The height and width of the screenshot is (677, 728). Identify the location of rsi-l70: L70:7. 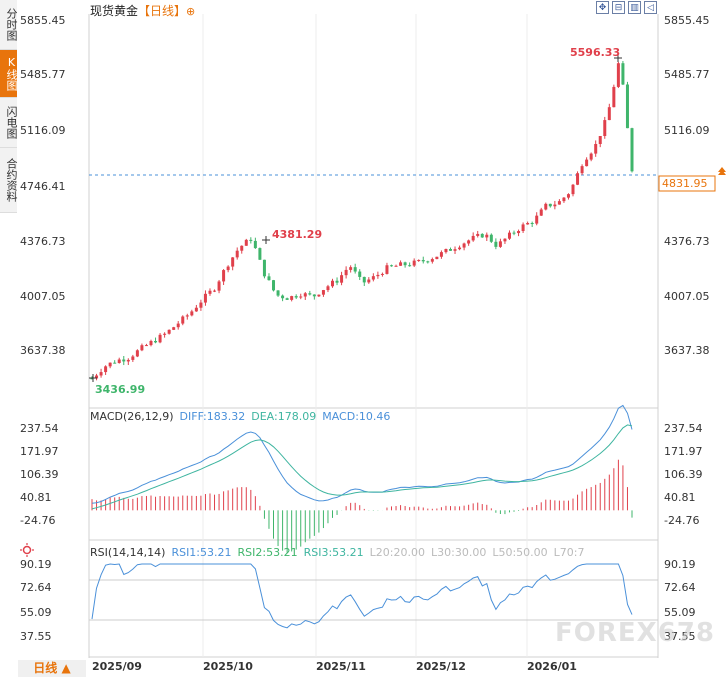
(569, 552).